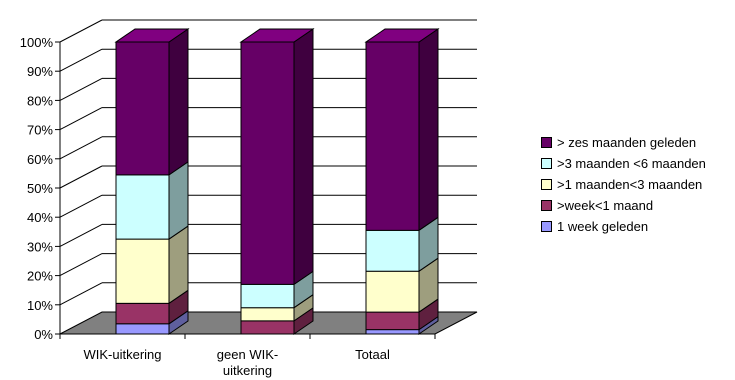 This screenshot has width=735, height=380. What do you see at coordinates (372, 354) in the screenshot?
I see `category-label: Totaal` at bounding box center [372, 354].